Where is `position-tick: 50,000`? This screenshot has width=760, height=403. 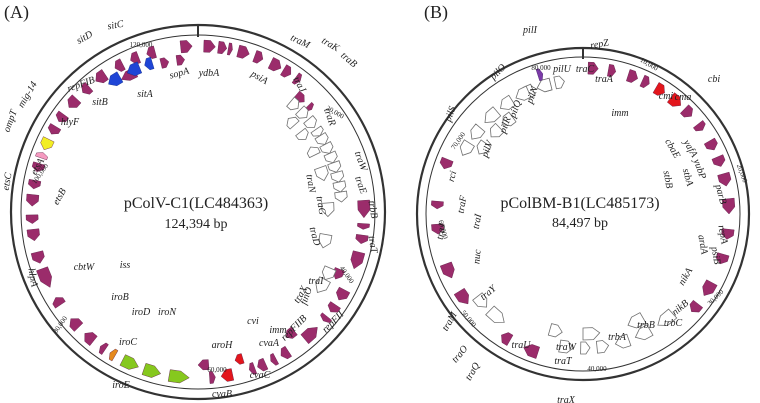
position-tick: 50,000 is located at coordinates (468, 319).